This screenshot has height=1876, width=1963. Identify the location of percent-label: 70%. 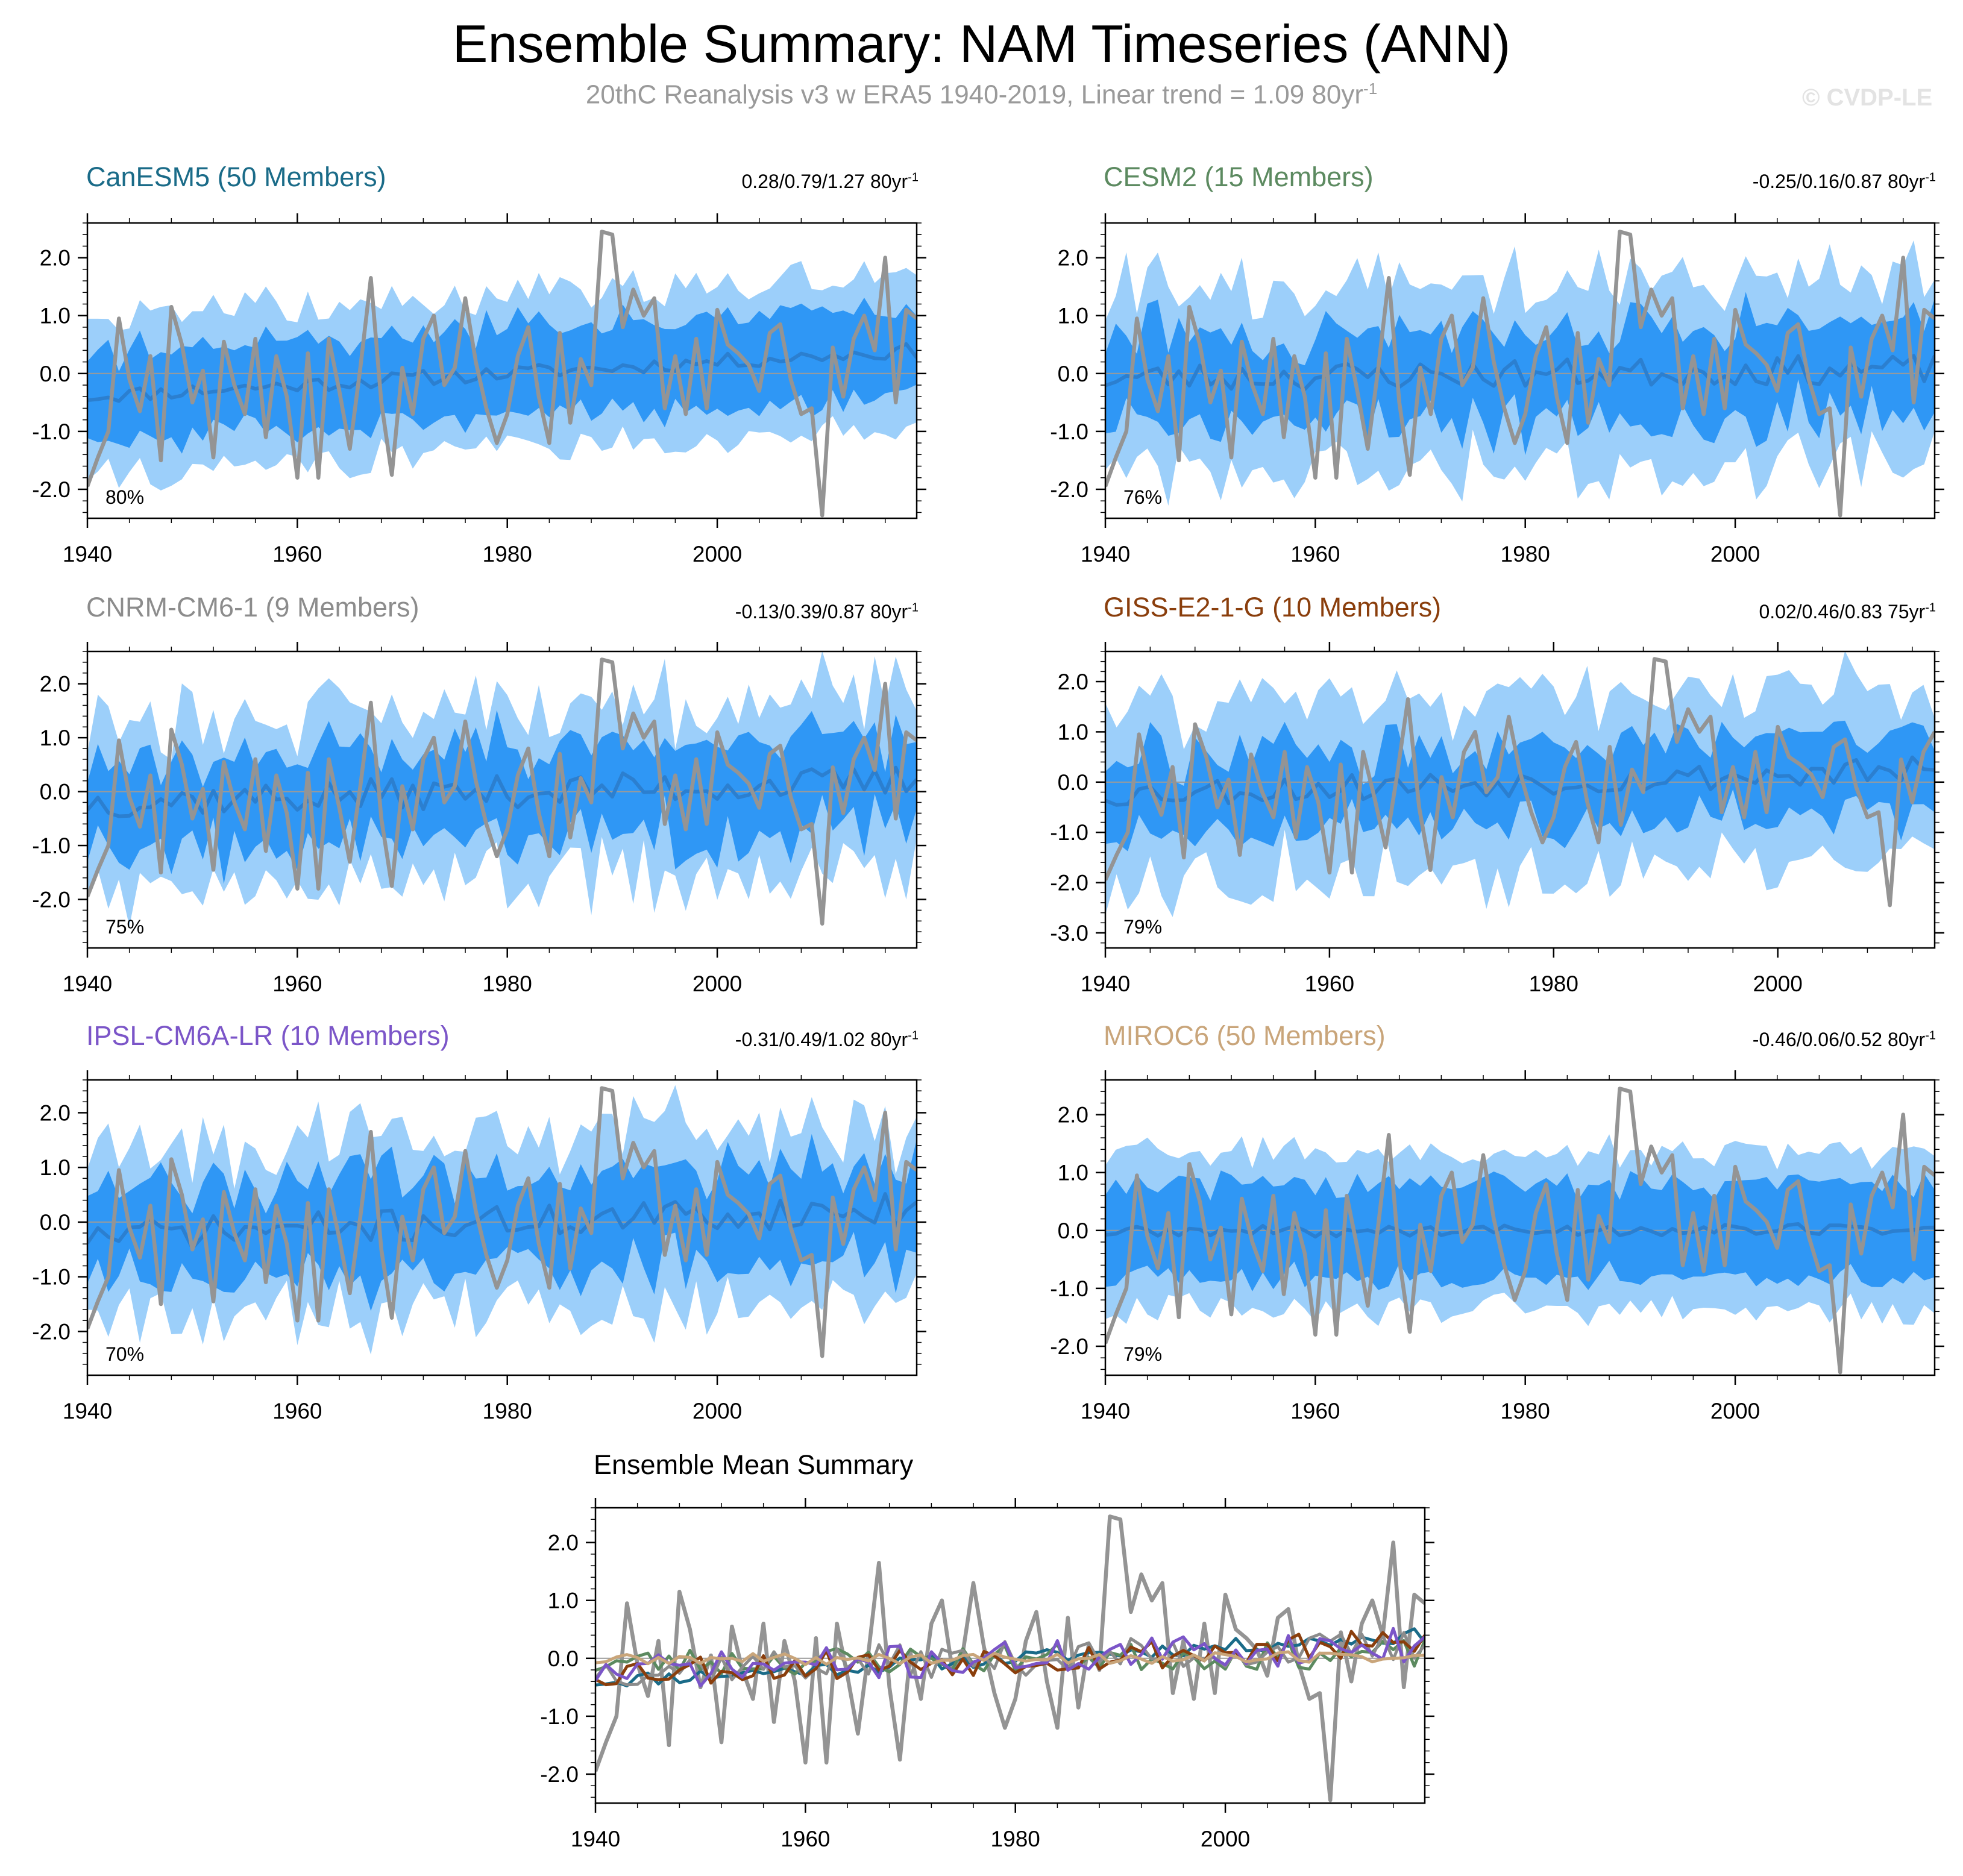
(124, 1354).